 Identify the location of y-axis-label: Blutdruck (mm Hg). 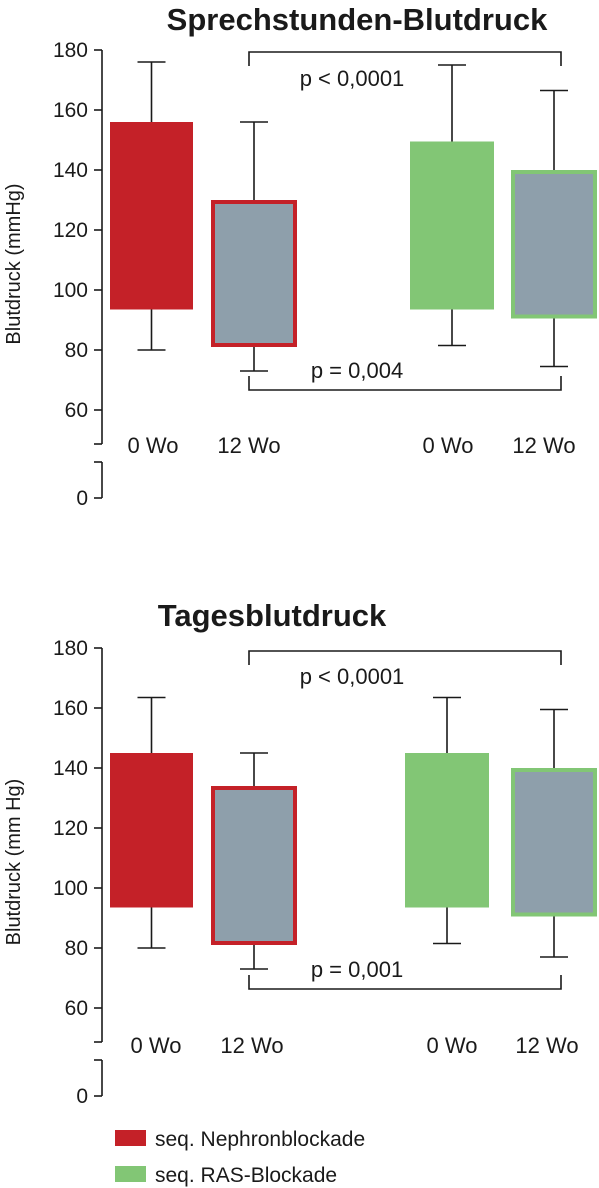
(14, 862).